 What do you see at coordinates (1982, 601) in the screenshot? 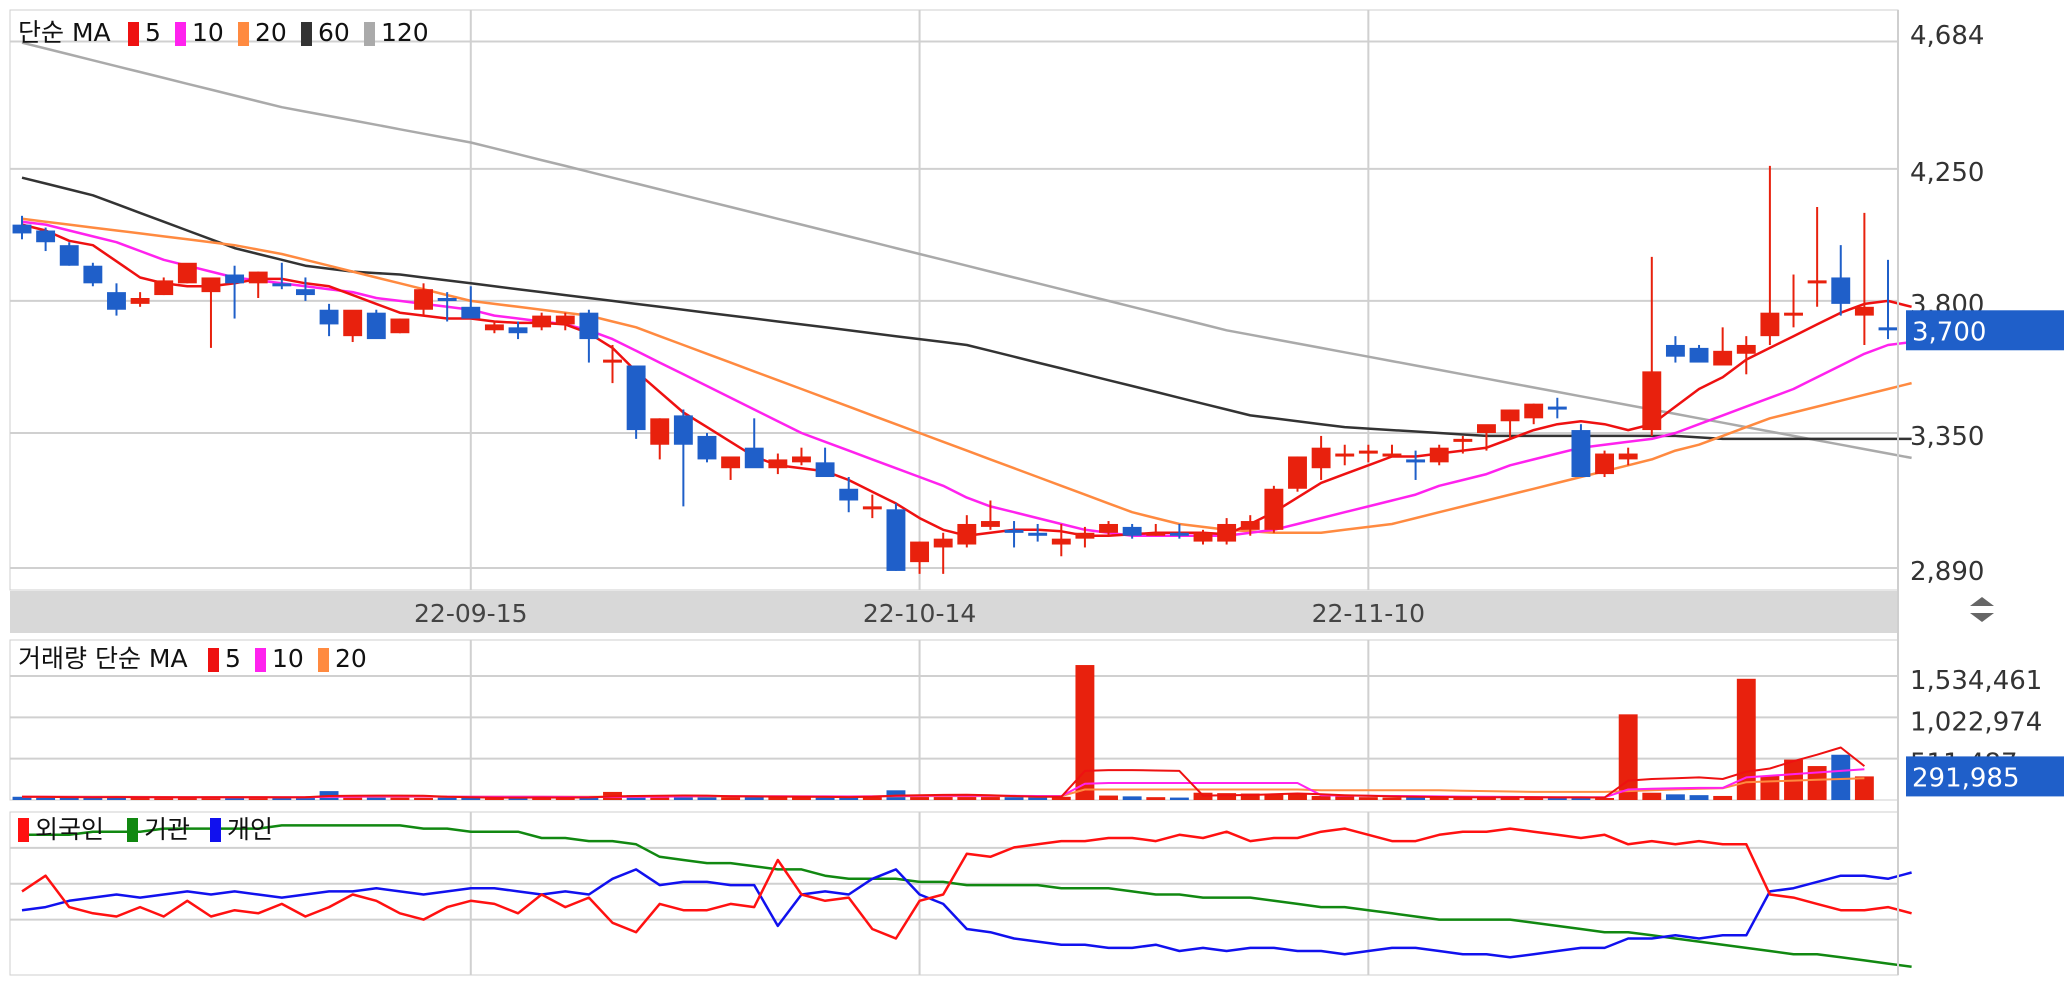
I see `resize-up-icon` at bounding box center [1982, 601].